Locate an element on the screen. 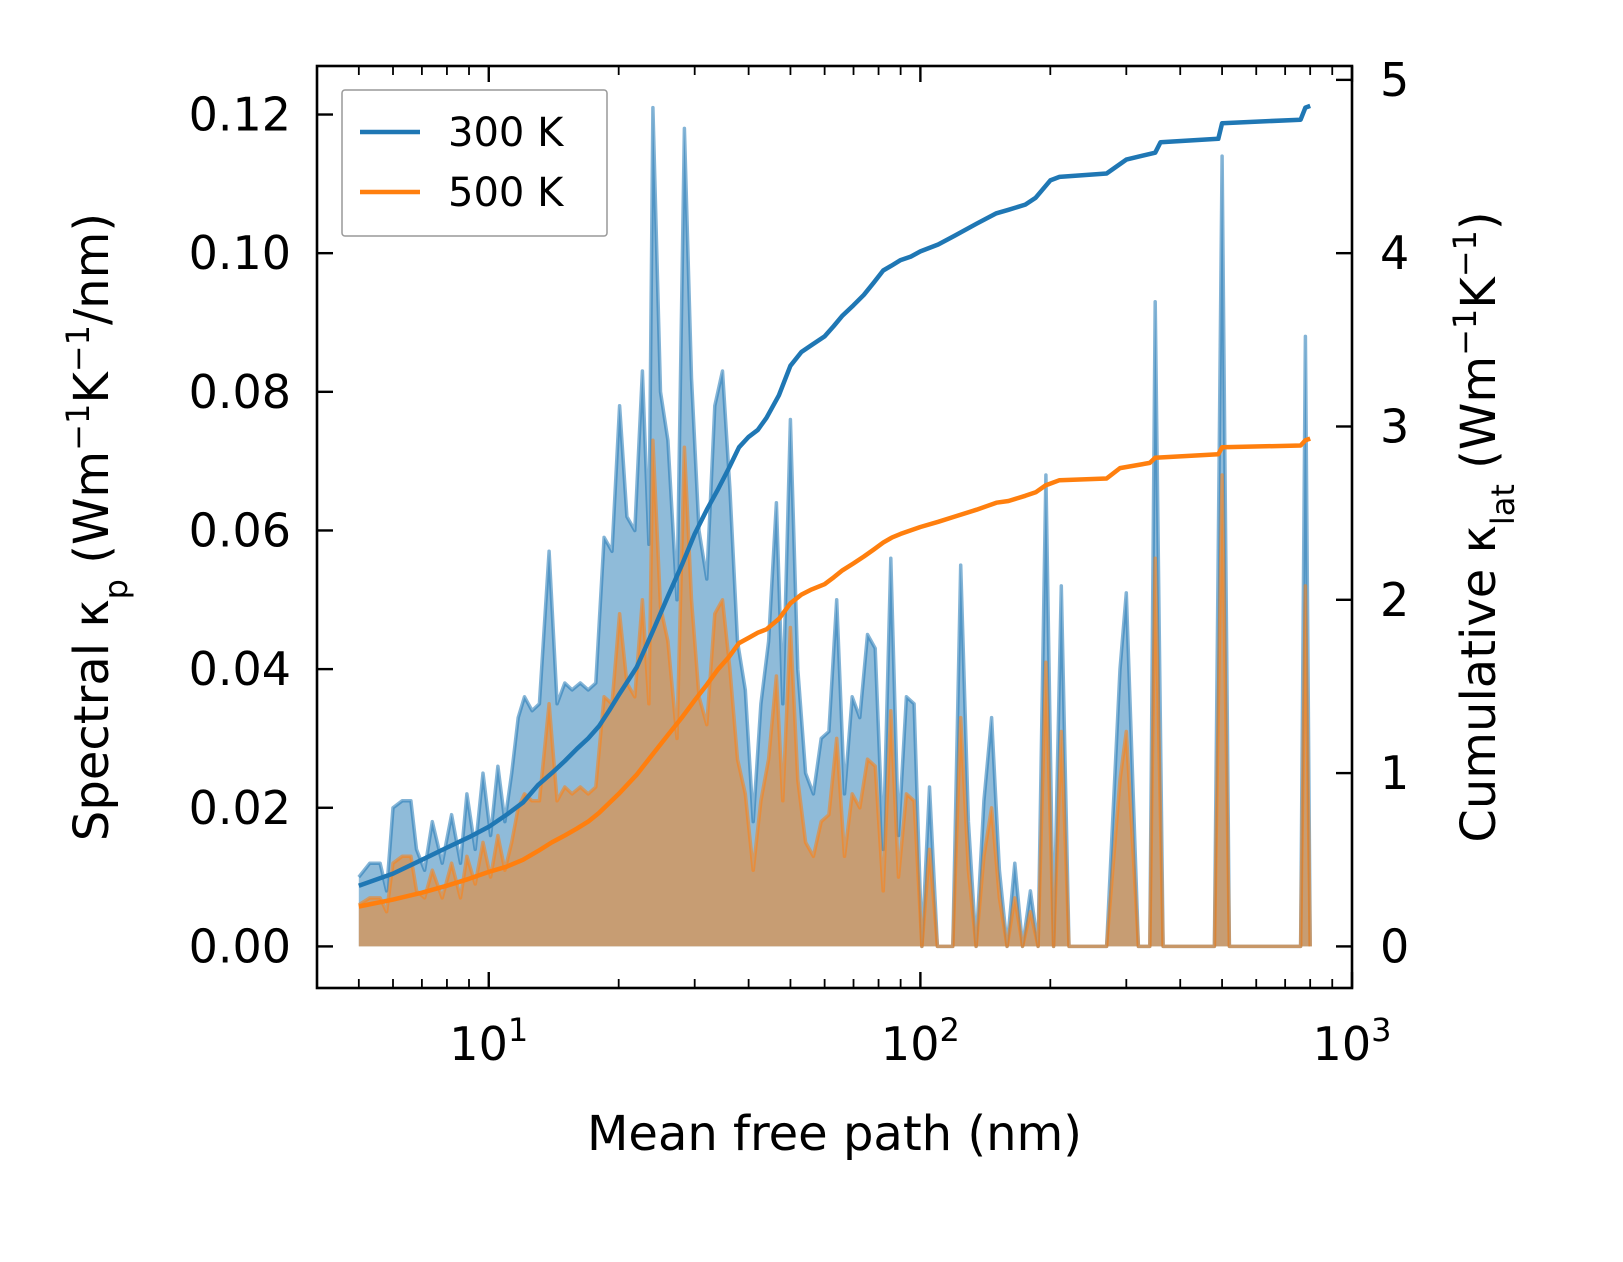 This screenshot has width=1623, height=1262. y-right-tick-label: 5 is located at coordinates (1394, 80).